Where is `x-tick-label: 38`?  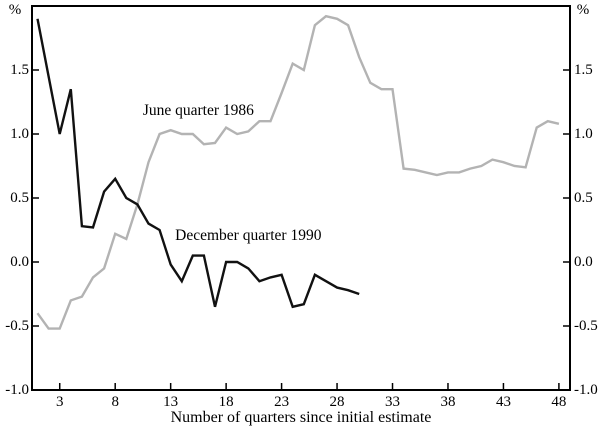 x-tick-label: 38 is located at coordinates (448, 402).